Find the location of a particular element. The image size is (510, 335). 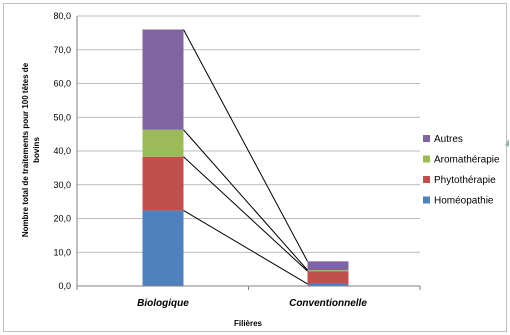

y-axis-title-line-2: bovins is located at coordinates (36, 150).